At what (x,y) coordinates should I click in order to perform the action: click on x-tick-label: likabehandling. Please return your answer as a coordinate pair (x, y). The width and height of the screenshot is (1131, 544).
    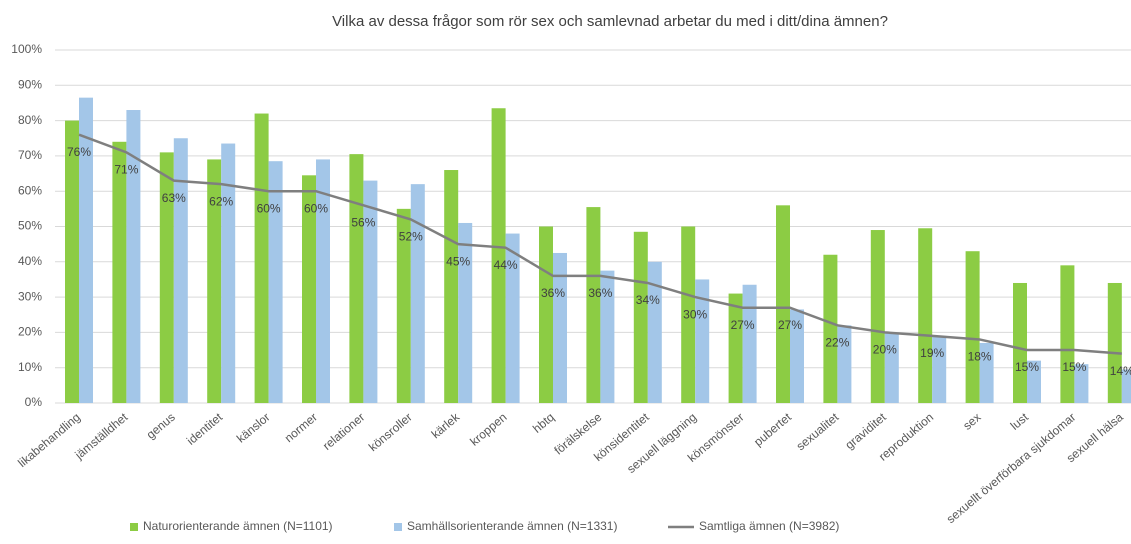
    Looking at the image, I should click on (49, 440).